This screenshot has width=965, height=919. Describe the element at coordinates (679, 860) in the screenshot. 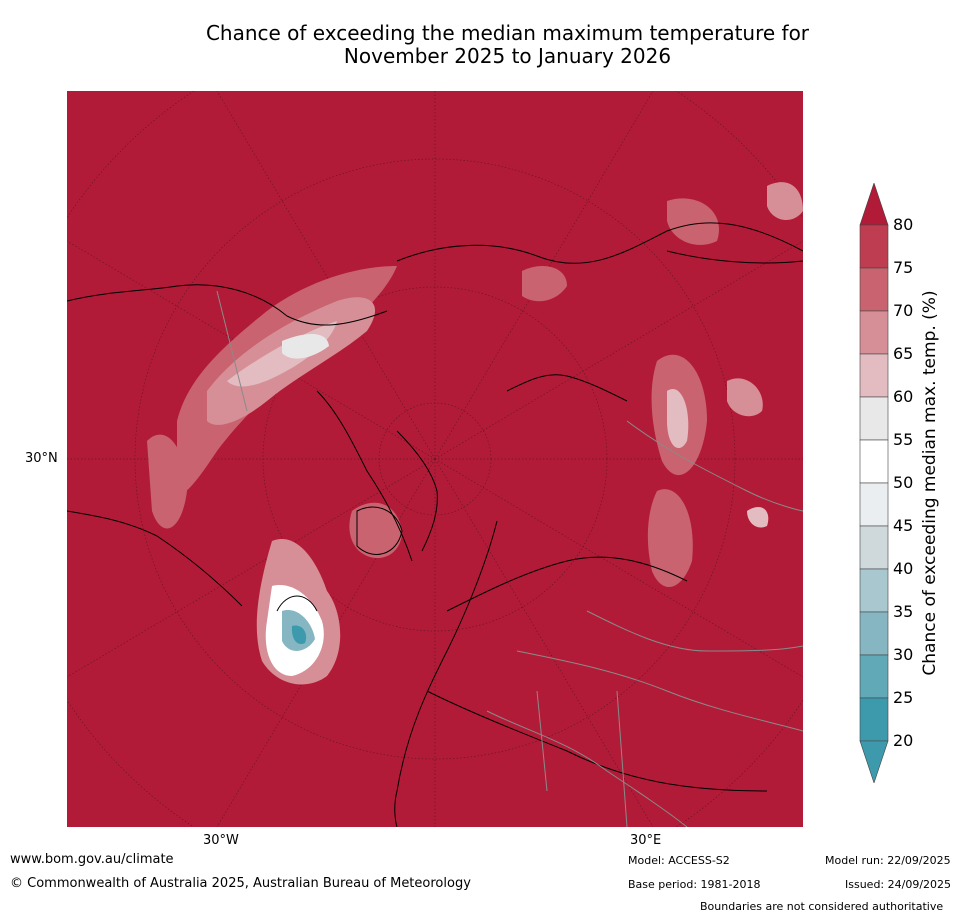

I see `model-text: Model: ACCESS-S2` at that location.